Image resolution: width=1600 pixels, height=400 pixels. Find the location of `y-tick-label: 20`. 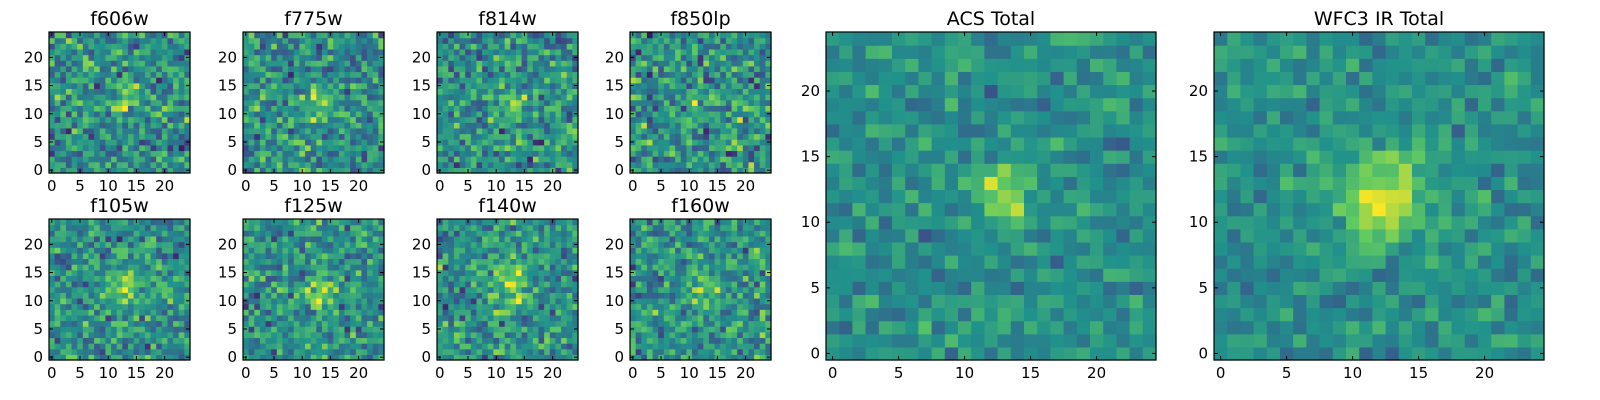

y-tick-label: 20 is located at coordinates (33, 57).